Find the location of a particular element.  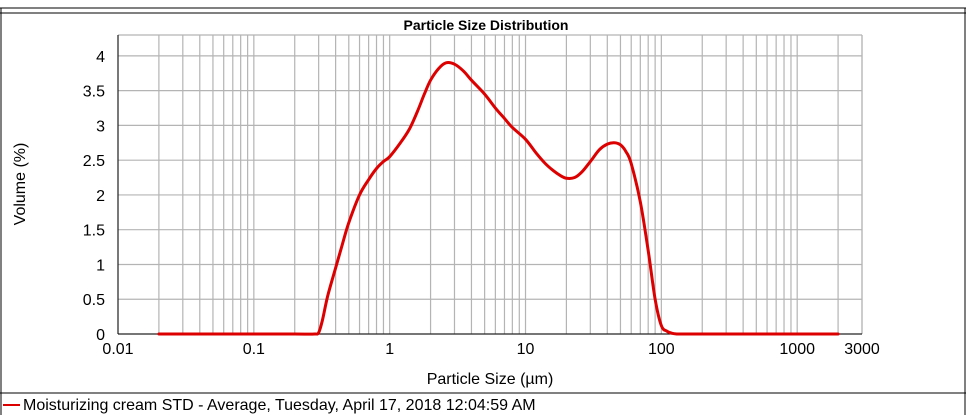

y-tick-label: 1.5 is located at coordinates (94, 231).